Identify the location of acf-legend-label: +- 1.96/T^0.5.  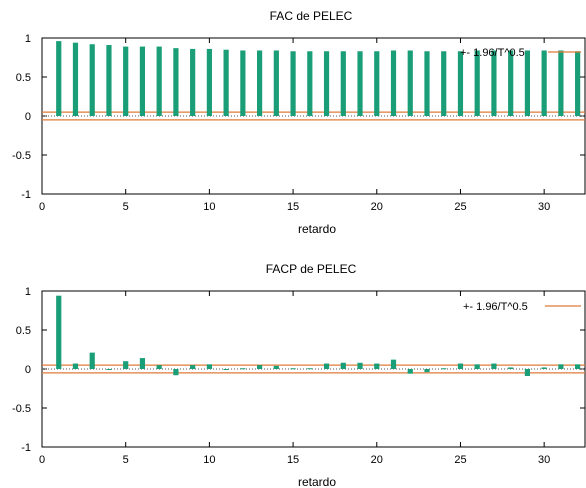
(492, 53).